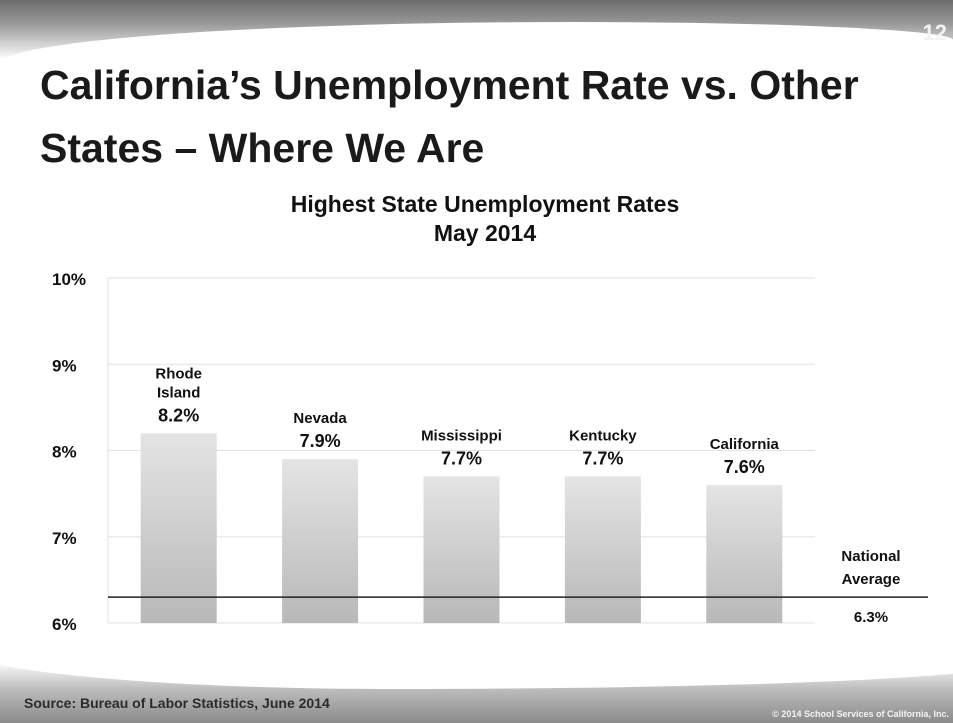 The height and width of the screenshot is (723, 953). What do you see at coordinates (871, 579) in the screenshot?
I see `national-average-label: Average` at bounding box center [871, 579].